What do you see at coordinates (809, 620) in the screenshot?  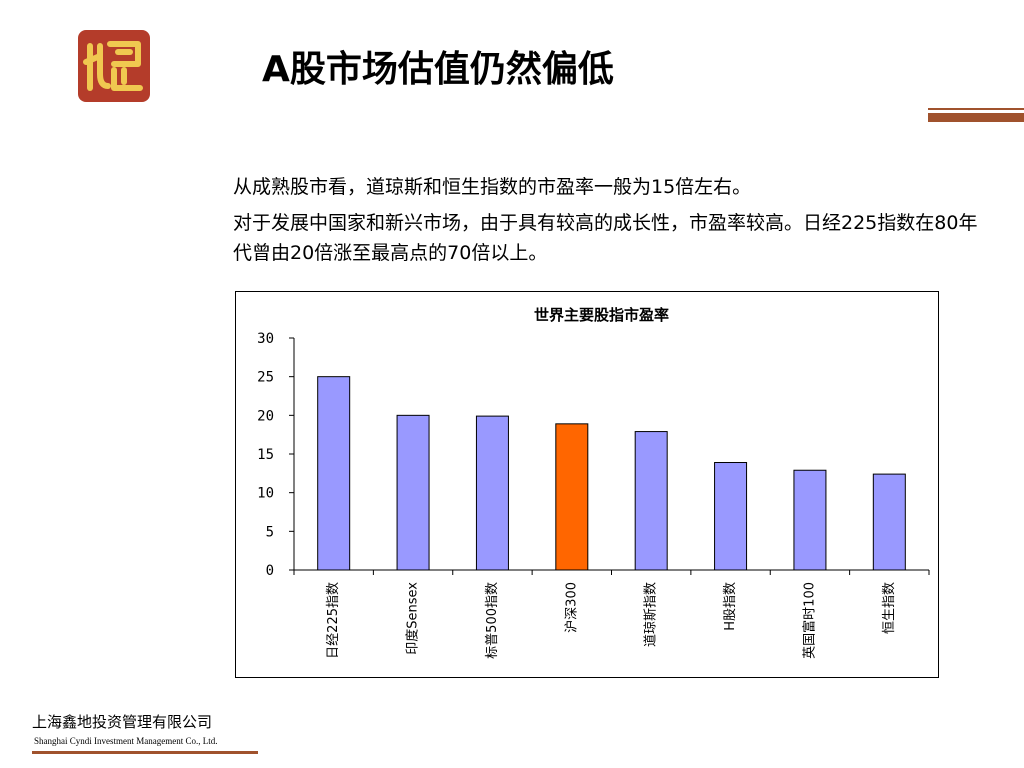 I see `x-category-label: 英国富时100` at bounding box center [809, 620].